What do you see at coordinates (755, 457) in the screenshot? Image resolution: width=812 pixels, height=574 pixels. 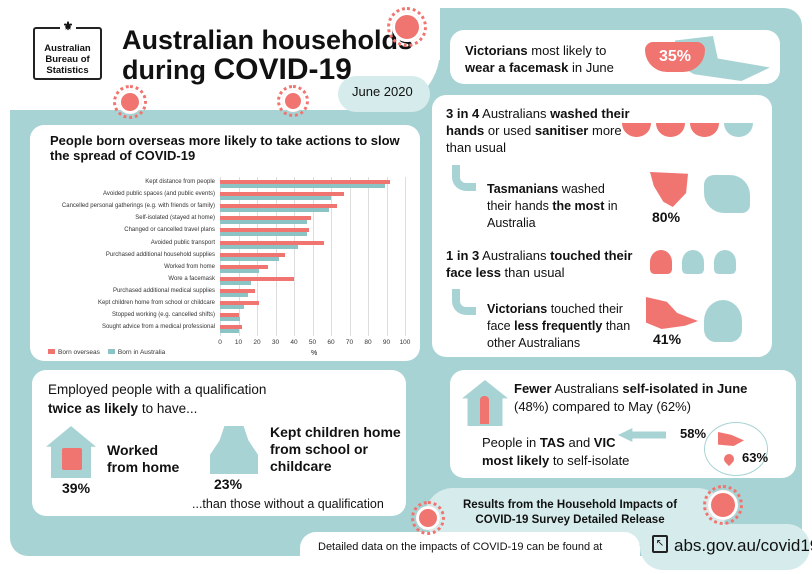 I see `tas-value: 63%` at bounding box center [755, 457].